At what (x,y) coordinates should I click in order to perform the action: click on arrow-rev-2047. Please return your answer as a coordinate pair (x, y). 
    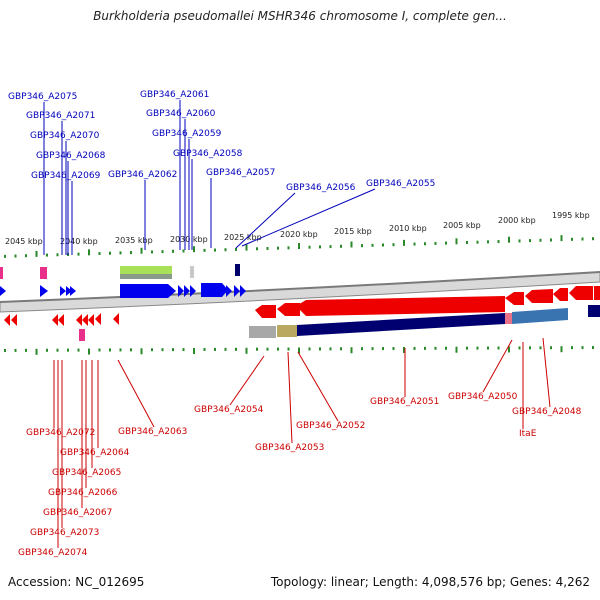
    Looking at the image, I should click on (581, 293).